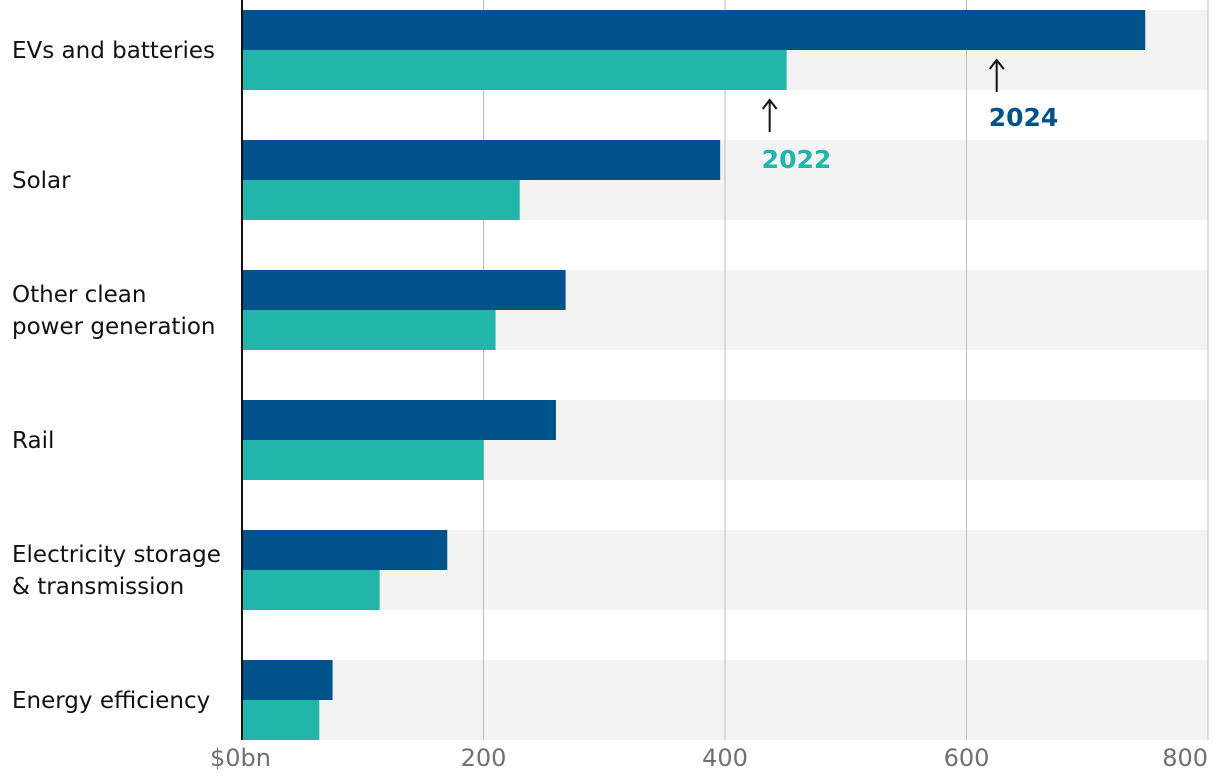 This screenshot has height=784, width=1220. I want to click on category-label-line: & transmission, so click(98, 587).